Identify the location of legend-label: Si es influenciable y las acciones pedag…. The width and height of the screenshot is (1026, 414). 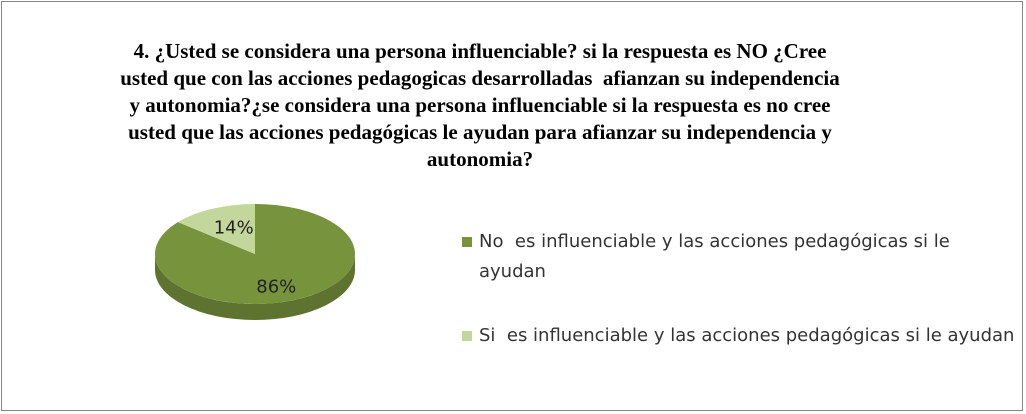
(747, 335).